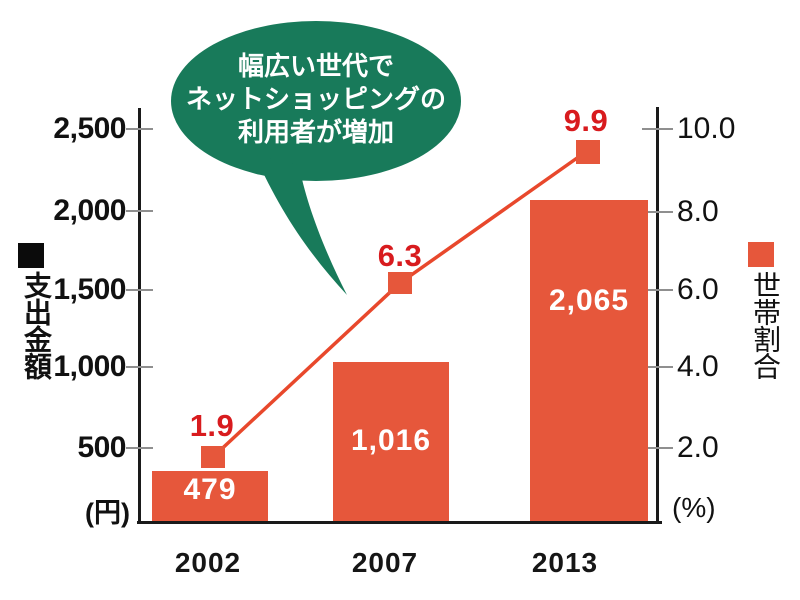 This screenshot has width=800, height=600. What do you see at coordinates (706, 128) in the screenshot?
I see `right-axis-tick-label: 10.0` at bounding box center [706, 128].